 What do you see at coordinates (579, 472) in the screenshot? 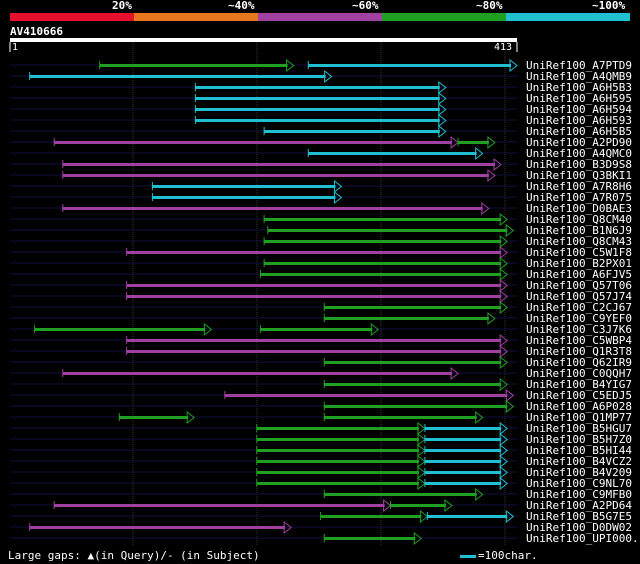
I see `hit-label: UniRef100_B4V209` at bounding box center [579, 472].